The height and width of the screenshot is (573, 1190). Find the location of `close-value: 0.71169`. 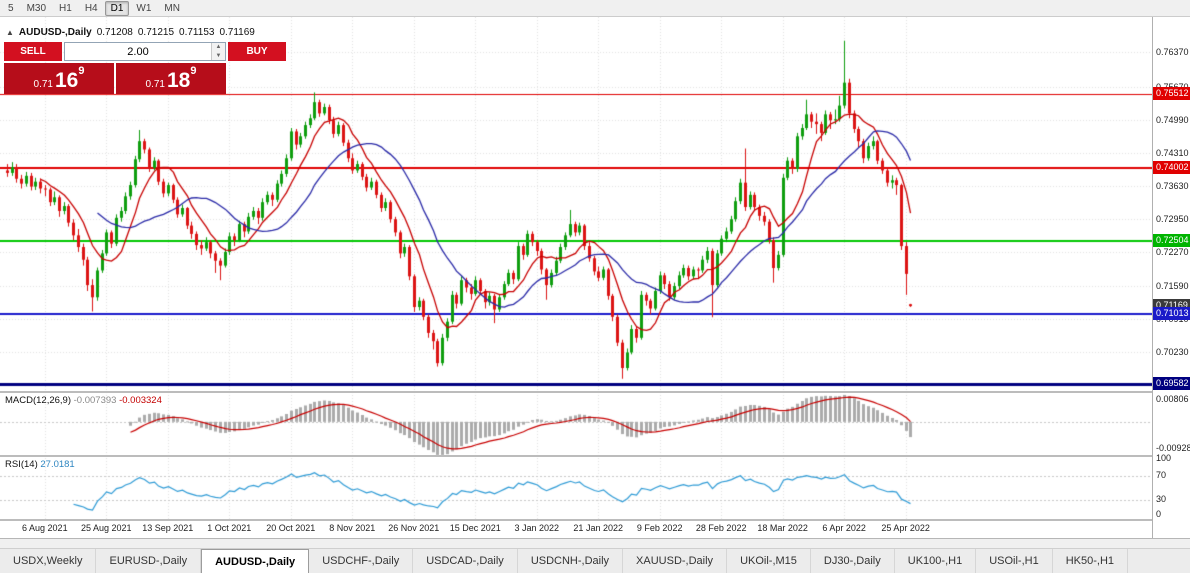

close-value: 0.71169 is located at coordinates (237, 32).